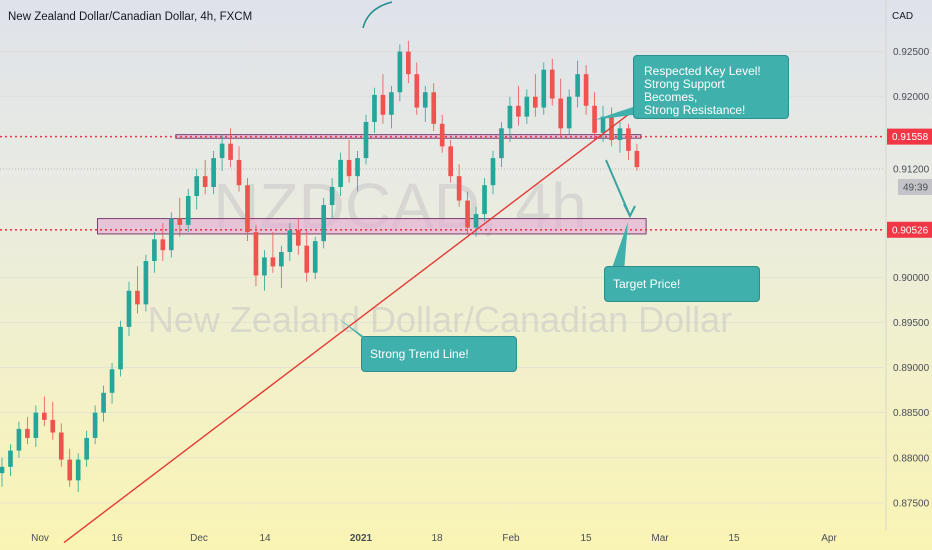  I want to click on target-price-callout: Target Price!, so click(682, 284).